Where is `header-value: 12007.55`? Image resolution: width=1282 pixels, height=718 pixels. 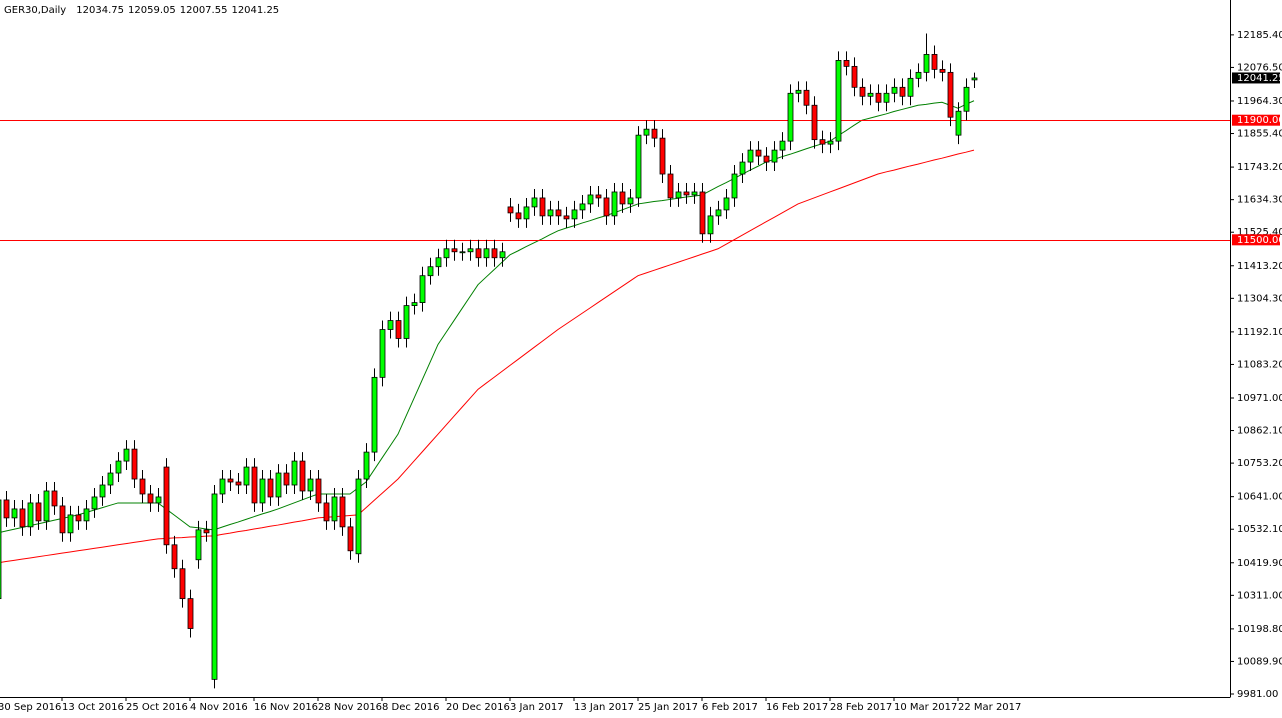
header-value: 12007.55 is located at coordinates (204, 10).